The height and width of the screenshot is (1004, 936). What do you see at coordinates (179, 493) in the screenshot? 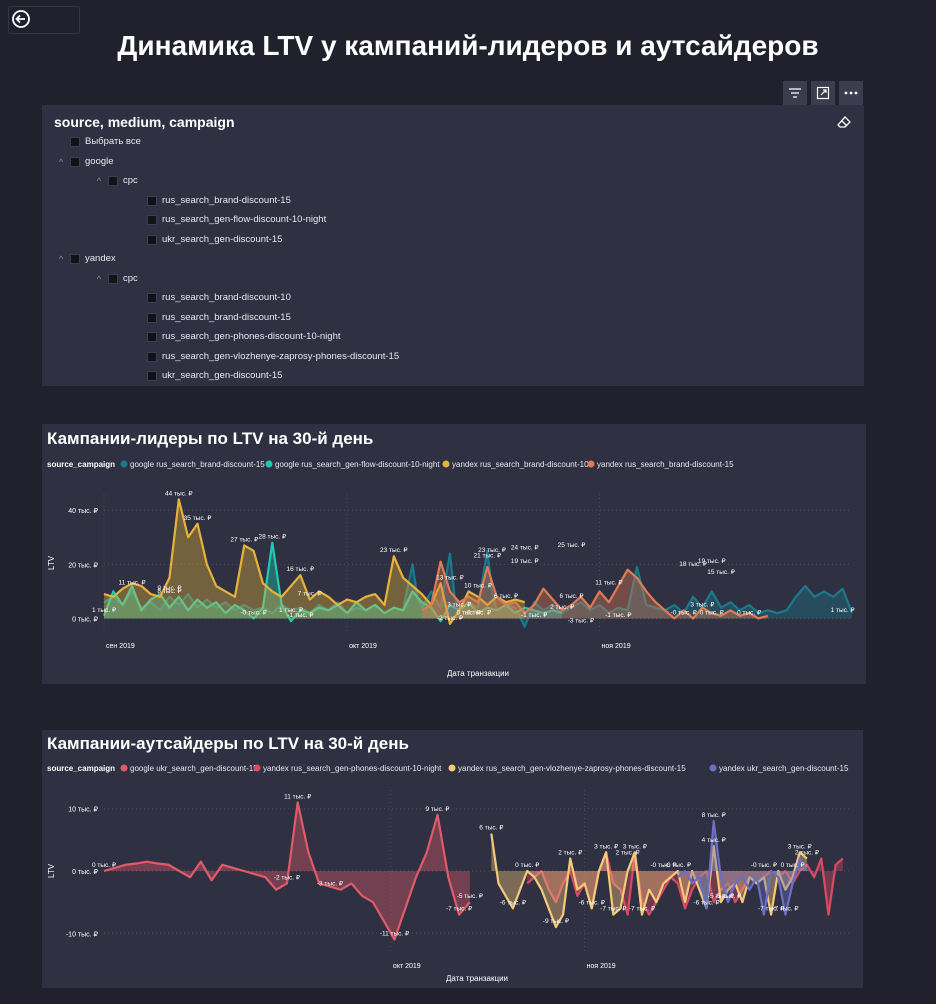
I see `data-label: 44 тыс. ₽` at bounding box center [179, 493].